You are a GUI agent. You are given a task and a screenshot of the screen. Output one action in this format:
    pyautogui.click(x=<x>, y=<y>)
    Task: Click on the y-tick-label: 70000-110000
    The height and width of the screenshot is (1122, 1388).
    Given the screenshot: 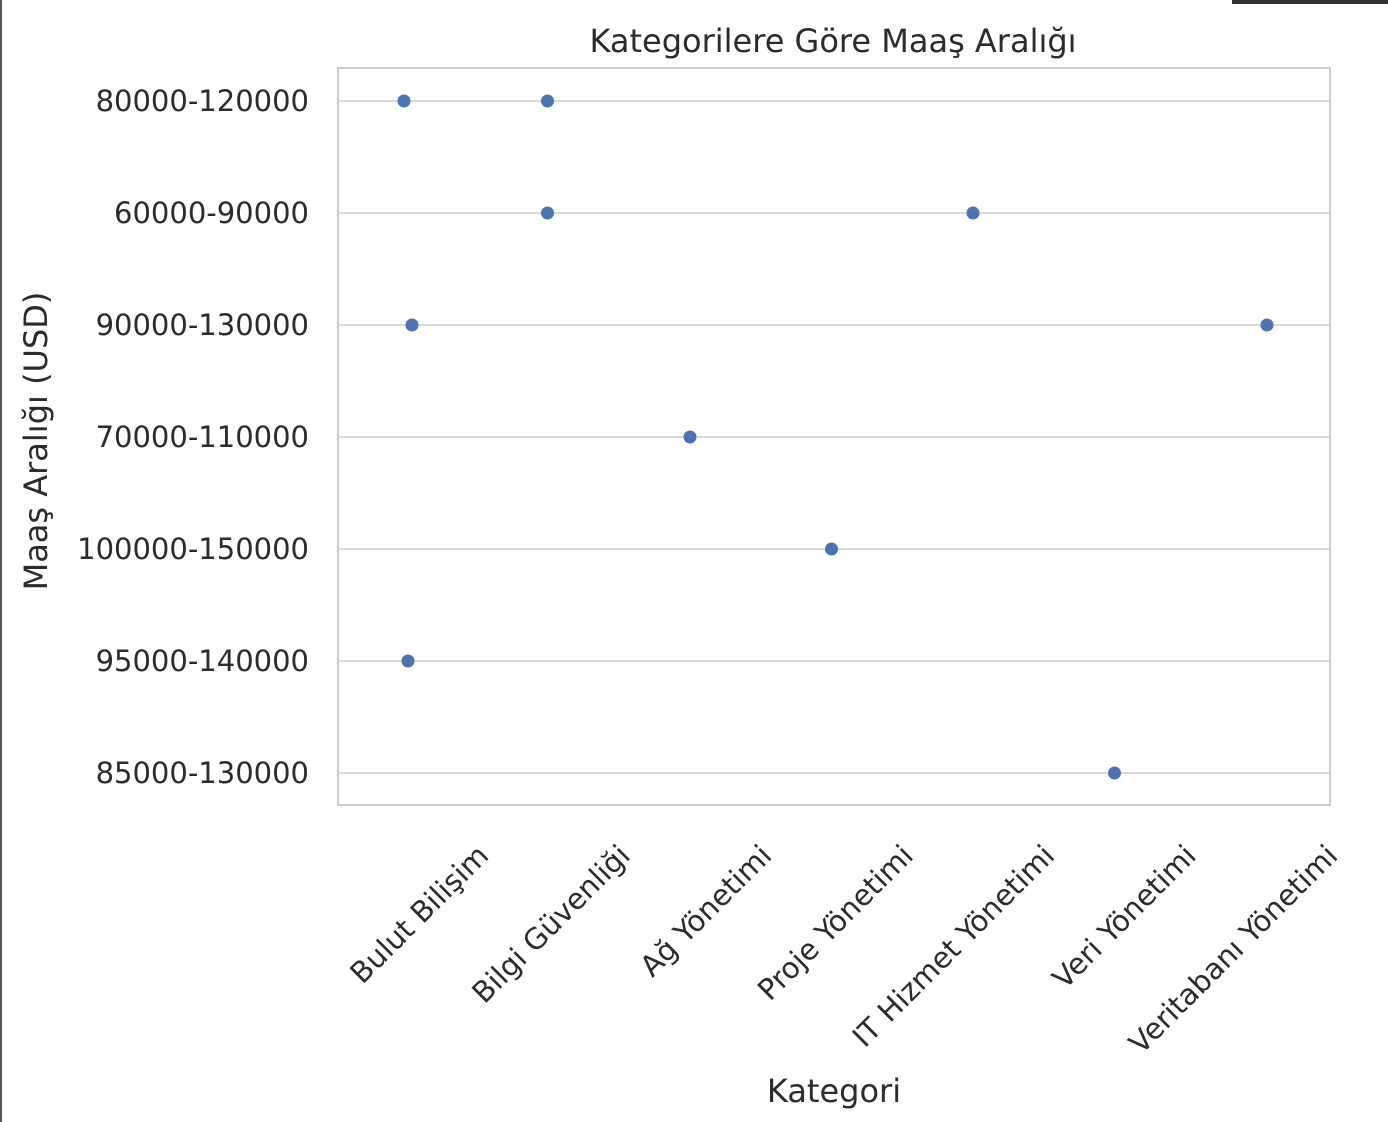 What is the action you would take?
    pyautogui.click(x=202, y=437)
    